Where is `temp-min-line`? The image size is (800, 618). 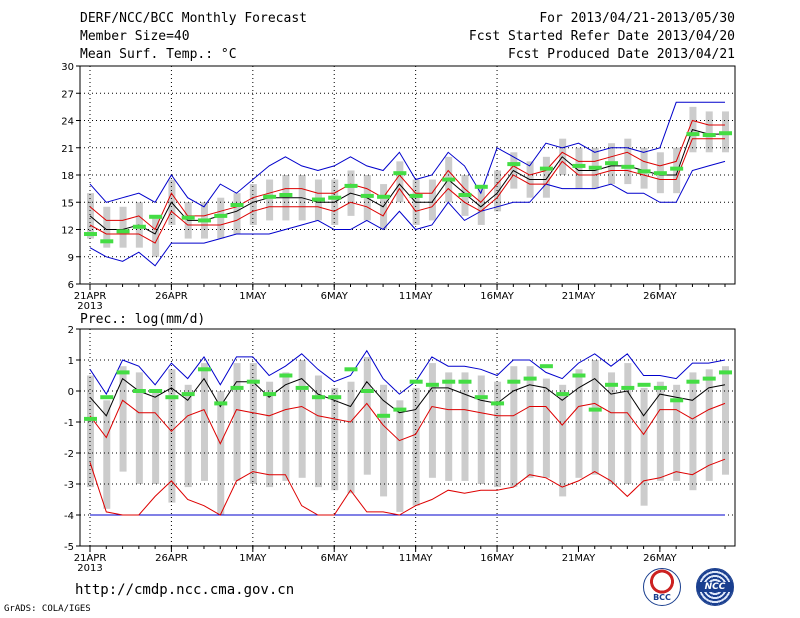
temp-min-line is located at coordinates (407, 213).